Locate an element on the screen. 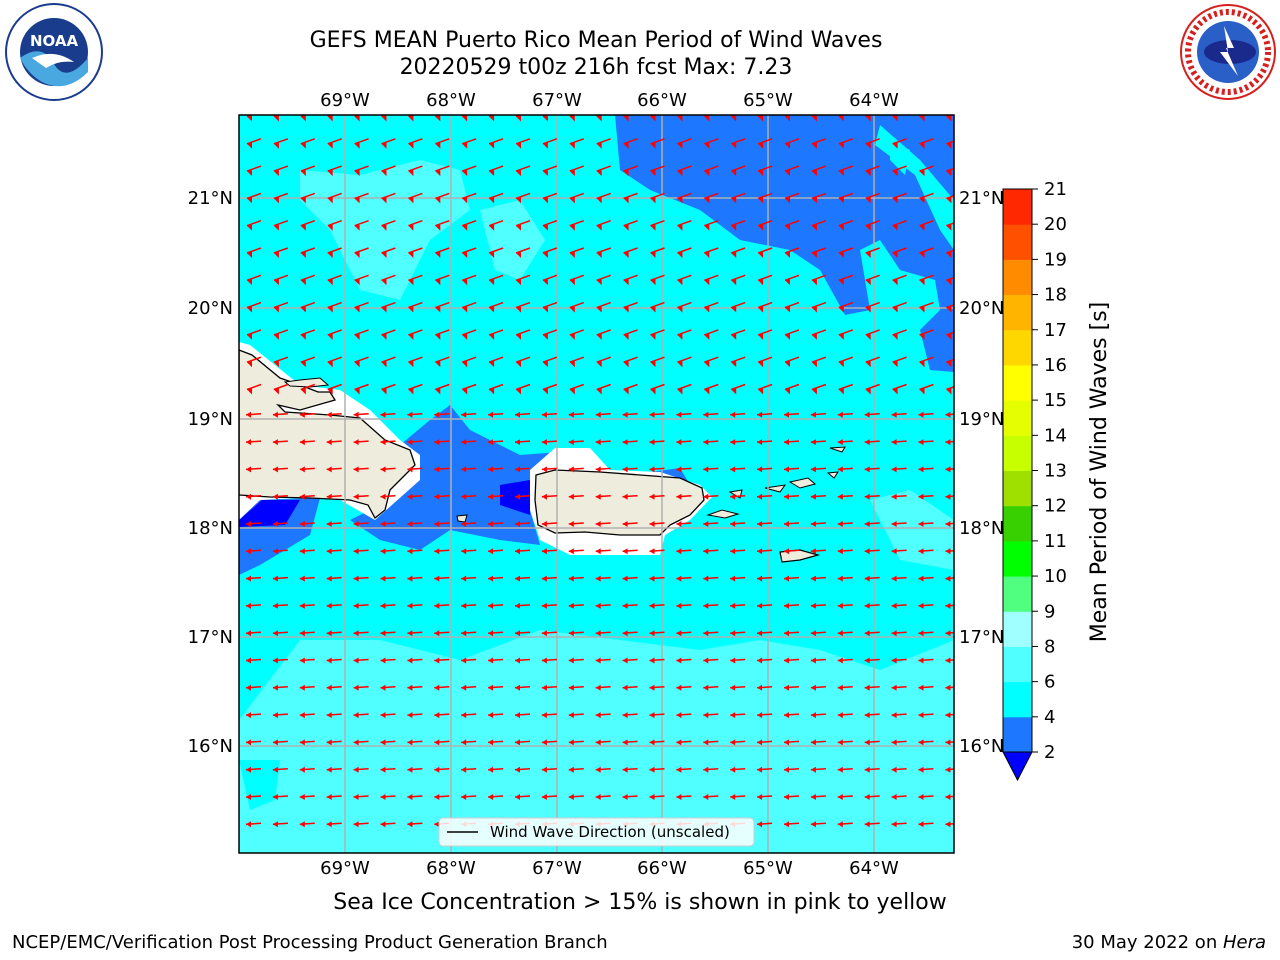 Image resolution: width=1280 pixels, height=960 pixels. noaa-logo: NOAA is located at coordinates (54, 56).